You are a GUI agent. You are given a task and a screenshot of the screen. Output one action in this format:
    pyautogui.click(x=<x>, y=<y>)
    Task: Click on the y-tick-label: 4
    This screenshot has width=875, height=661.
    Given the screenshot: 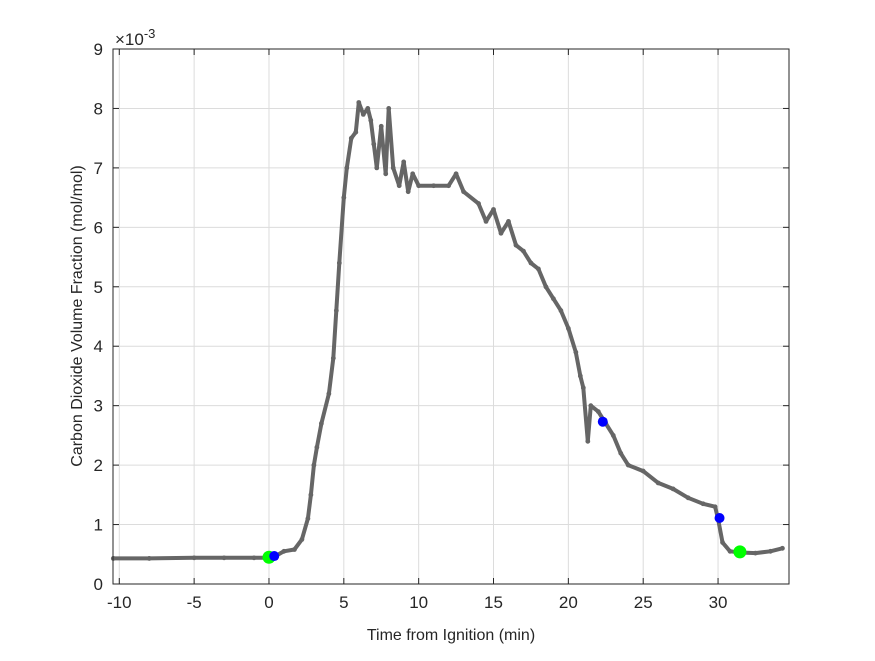 What is the action you would take?
    pyautogui.click(x=98, y=346)
    